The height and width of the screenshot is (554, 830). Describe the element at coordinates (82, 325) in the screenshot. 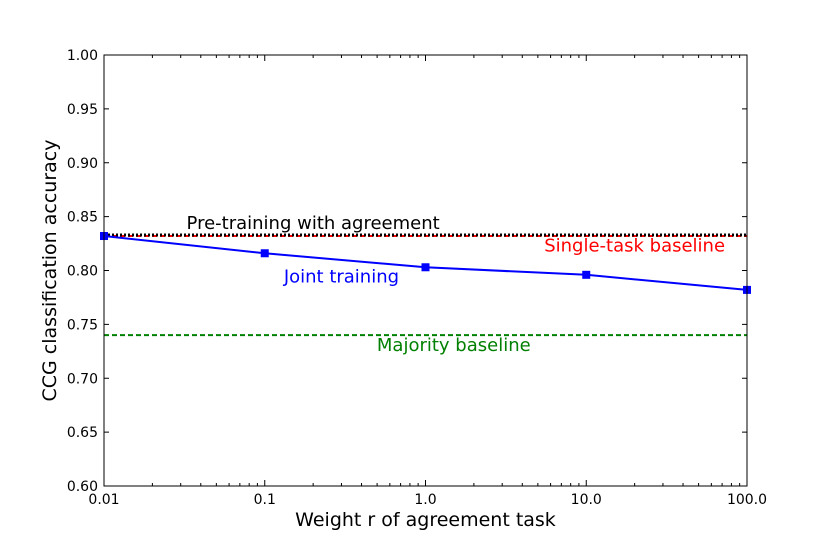

I see `y-tick-label: 0.75` at that location.